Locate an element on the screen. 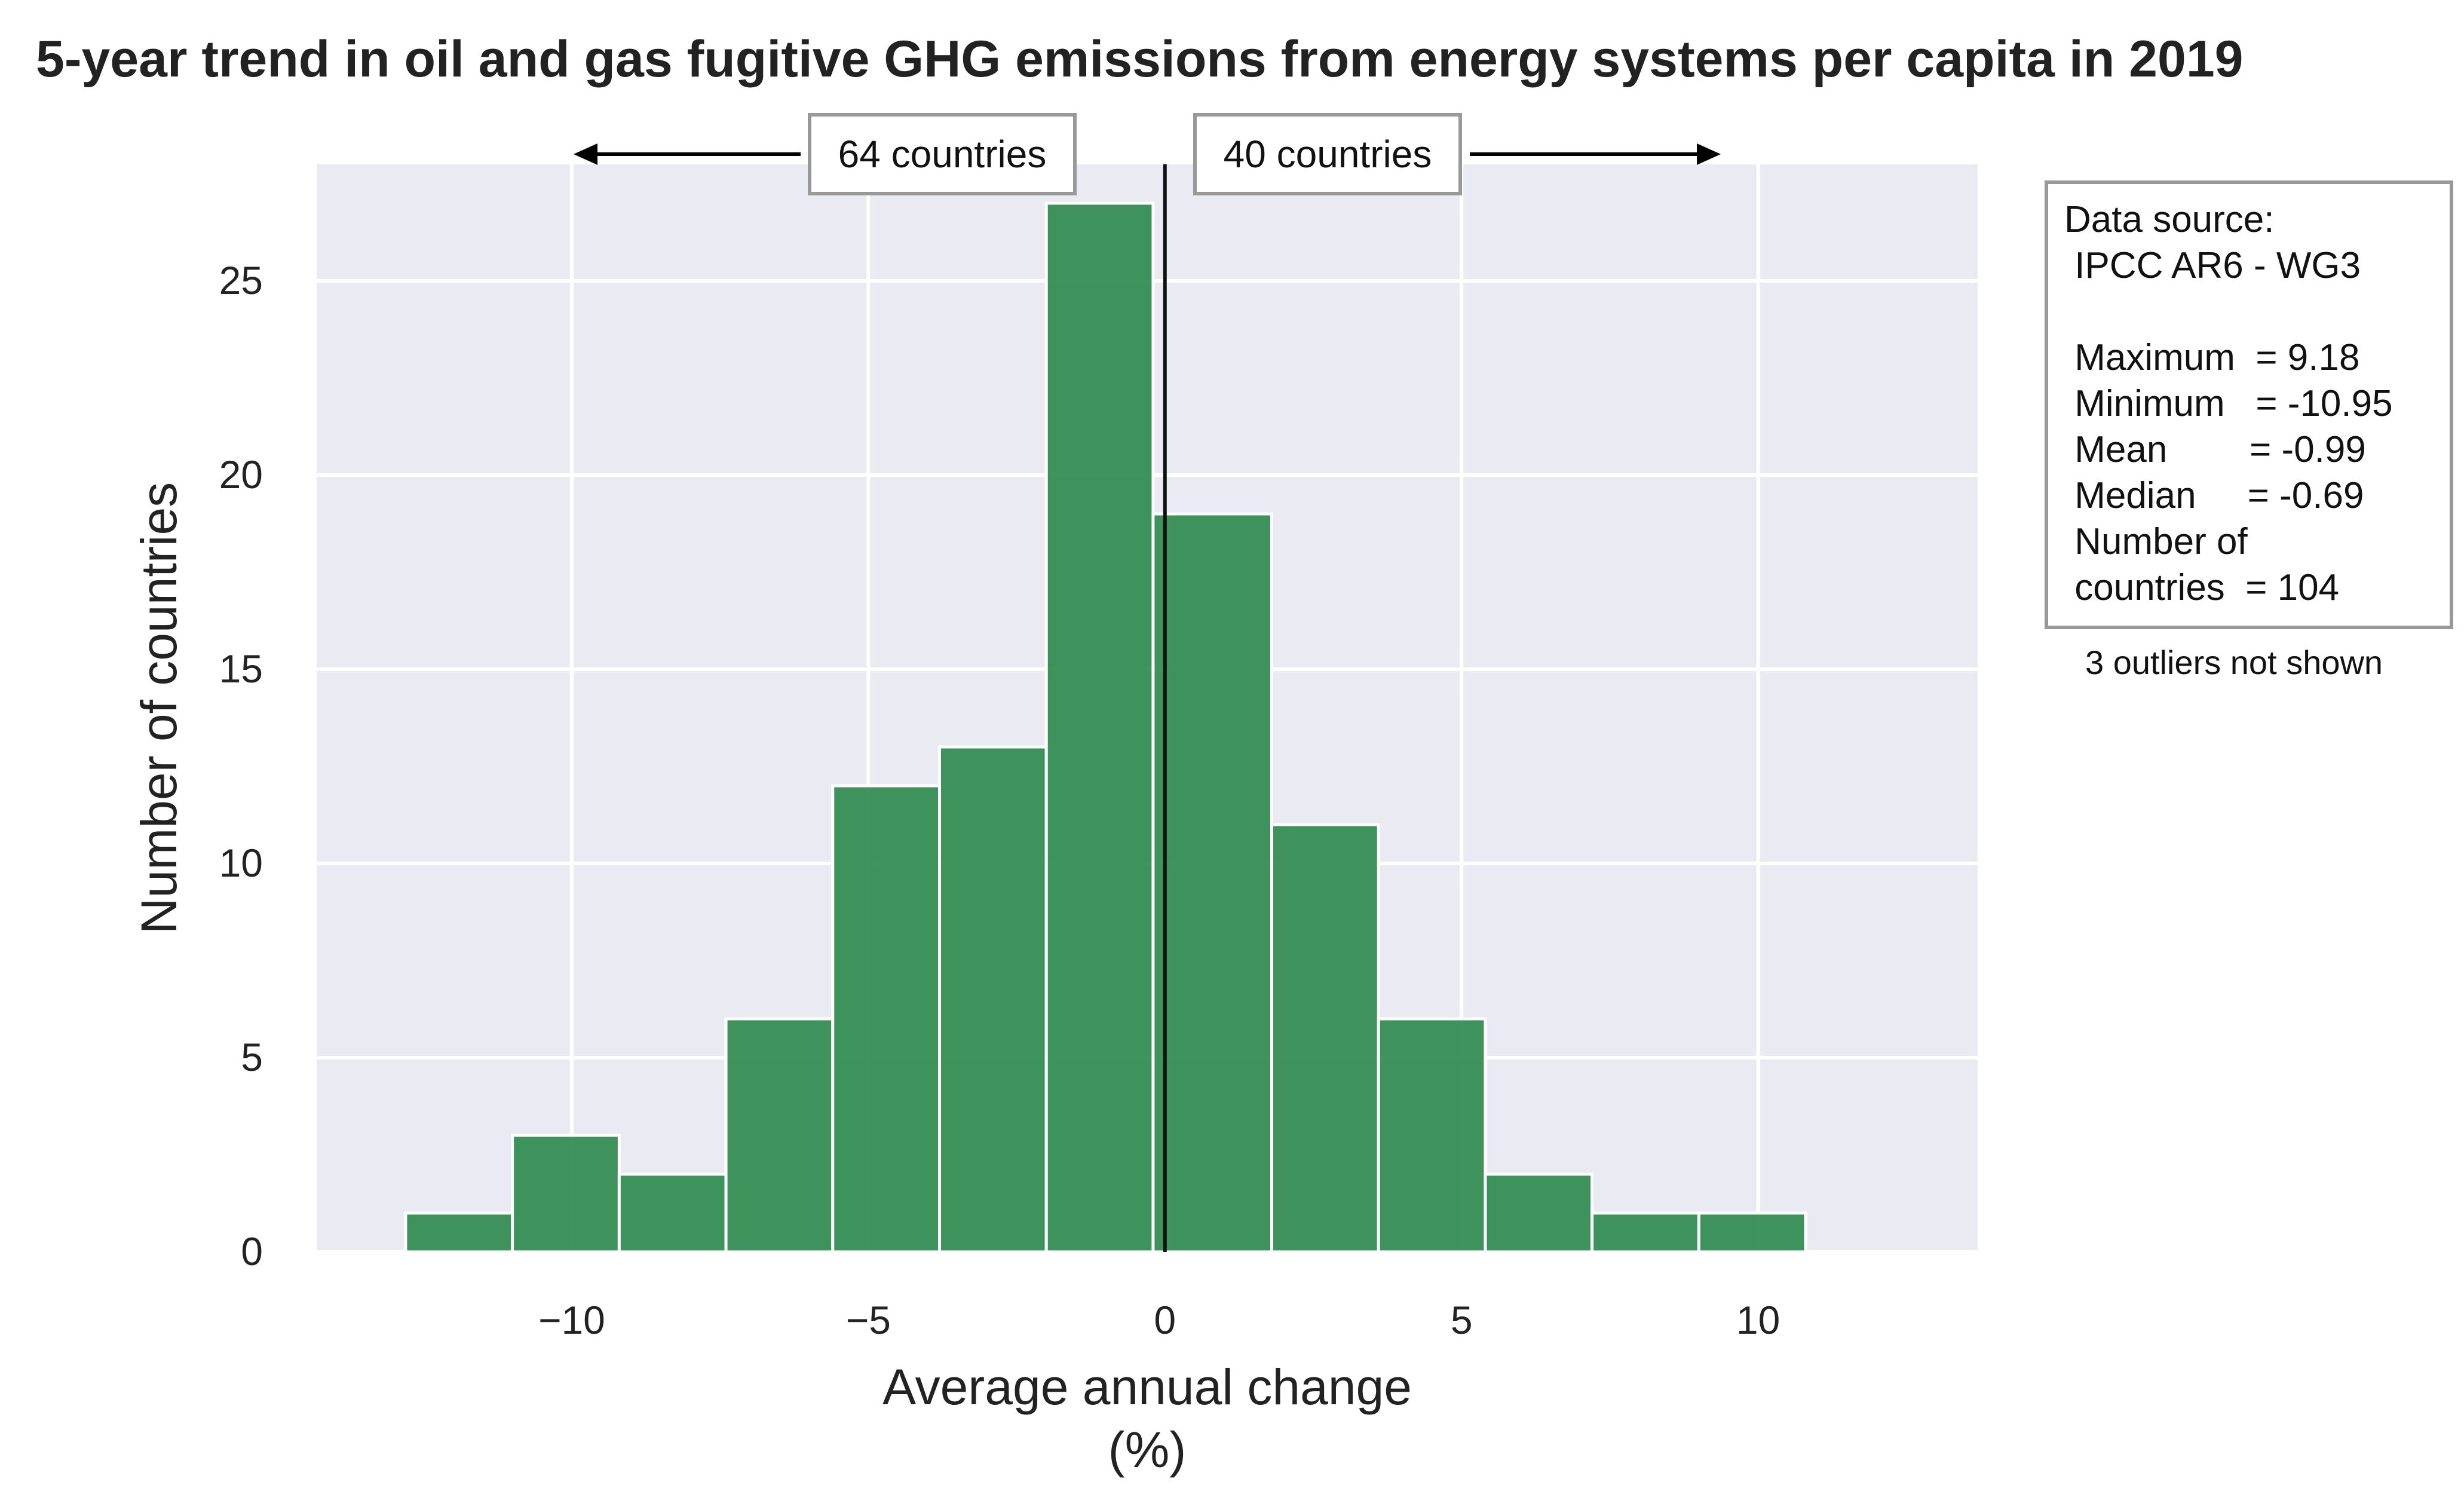 The height and width of the screenshot is (1510, 2464). x-axis-label-line1: Average annual change is located at coordinates (1147, 1387).